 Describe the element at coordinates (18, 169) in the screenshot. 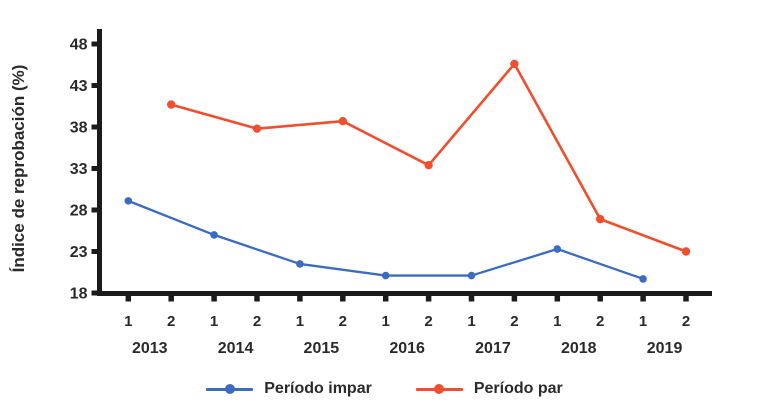

I see `y-axis-title: Índice de reprobación (%)` at that location.